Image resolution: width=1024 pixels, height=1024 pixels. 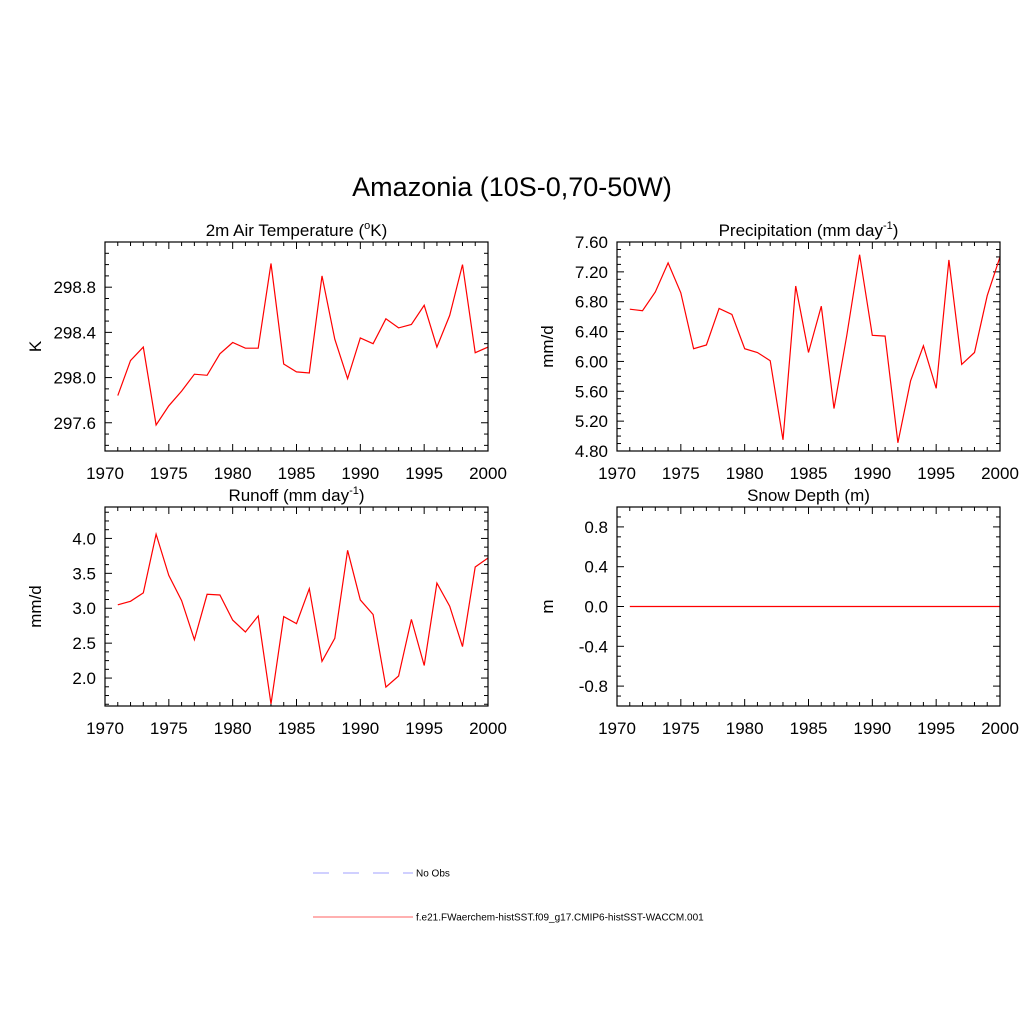 What do you see at coordinates (74, 378) in the screenshot?
I see `y-tick-label: 298.0` at bounding box center [74, 378].